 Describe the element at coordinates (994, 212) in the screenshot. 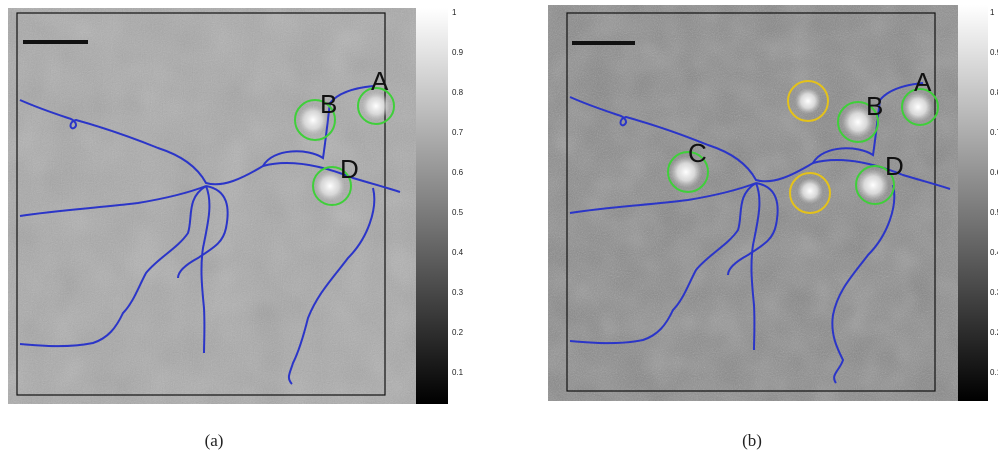

I see `panel-b-cb-tick: 0.5` at that location.